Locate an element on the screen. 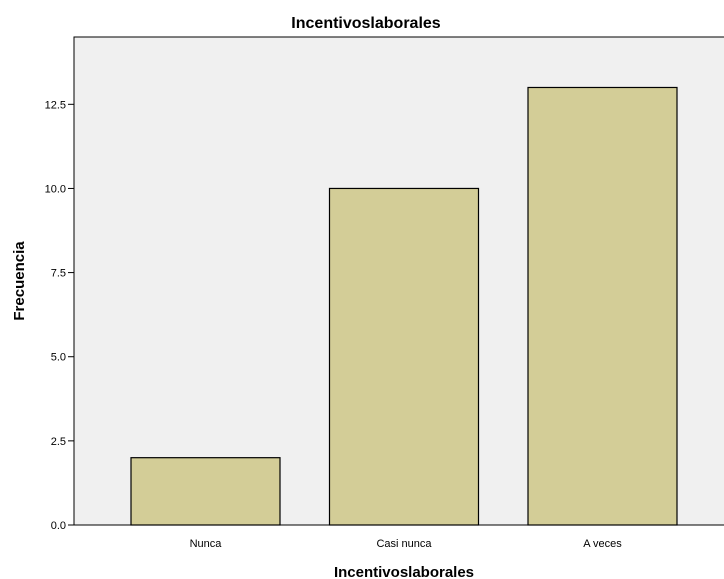  y-tick-label: 7.5 is located at coordinates (58, 274).